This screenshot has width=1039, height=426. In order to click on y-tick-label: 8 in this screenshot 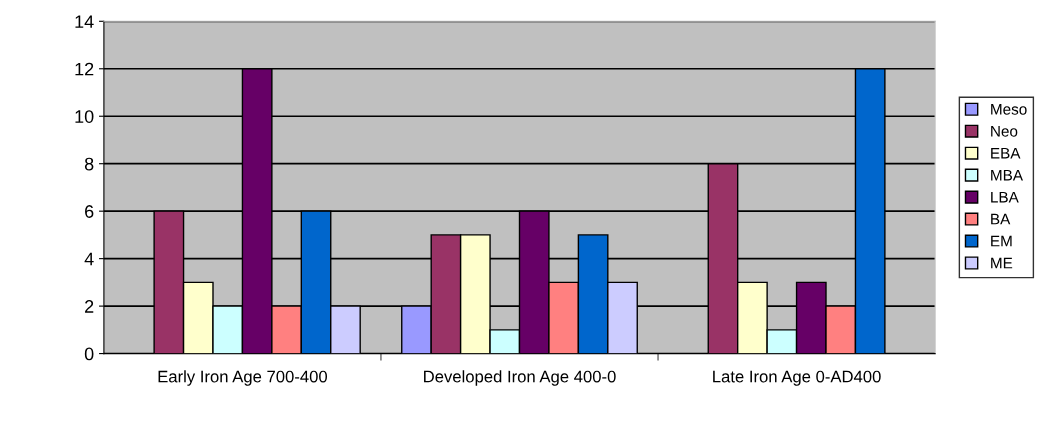, I will do `click(89, 164)`.